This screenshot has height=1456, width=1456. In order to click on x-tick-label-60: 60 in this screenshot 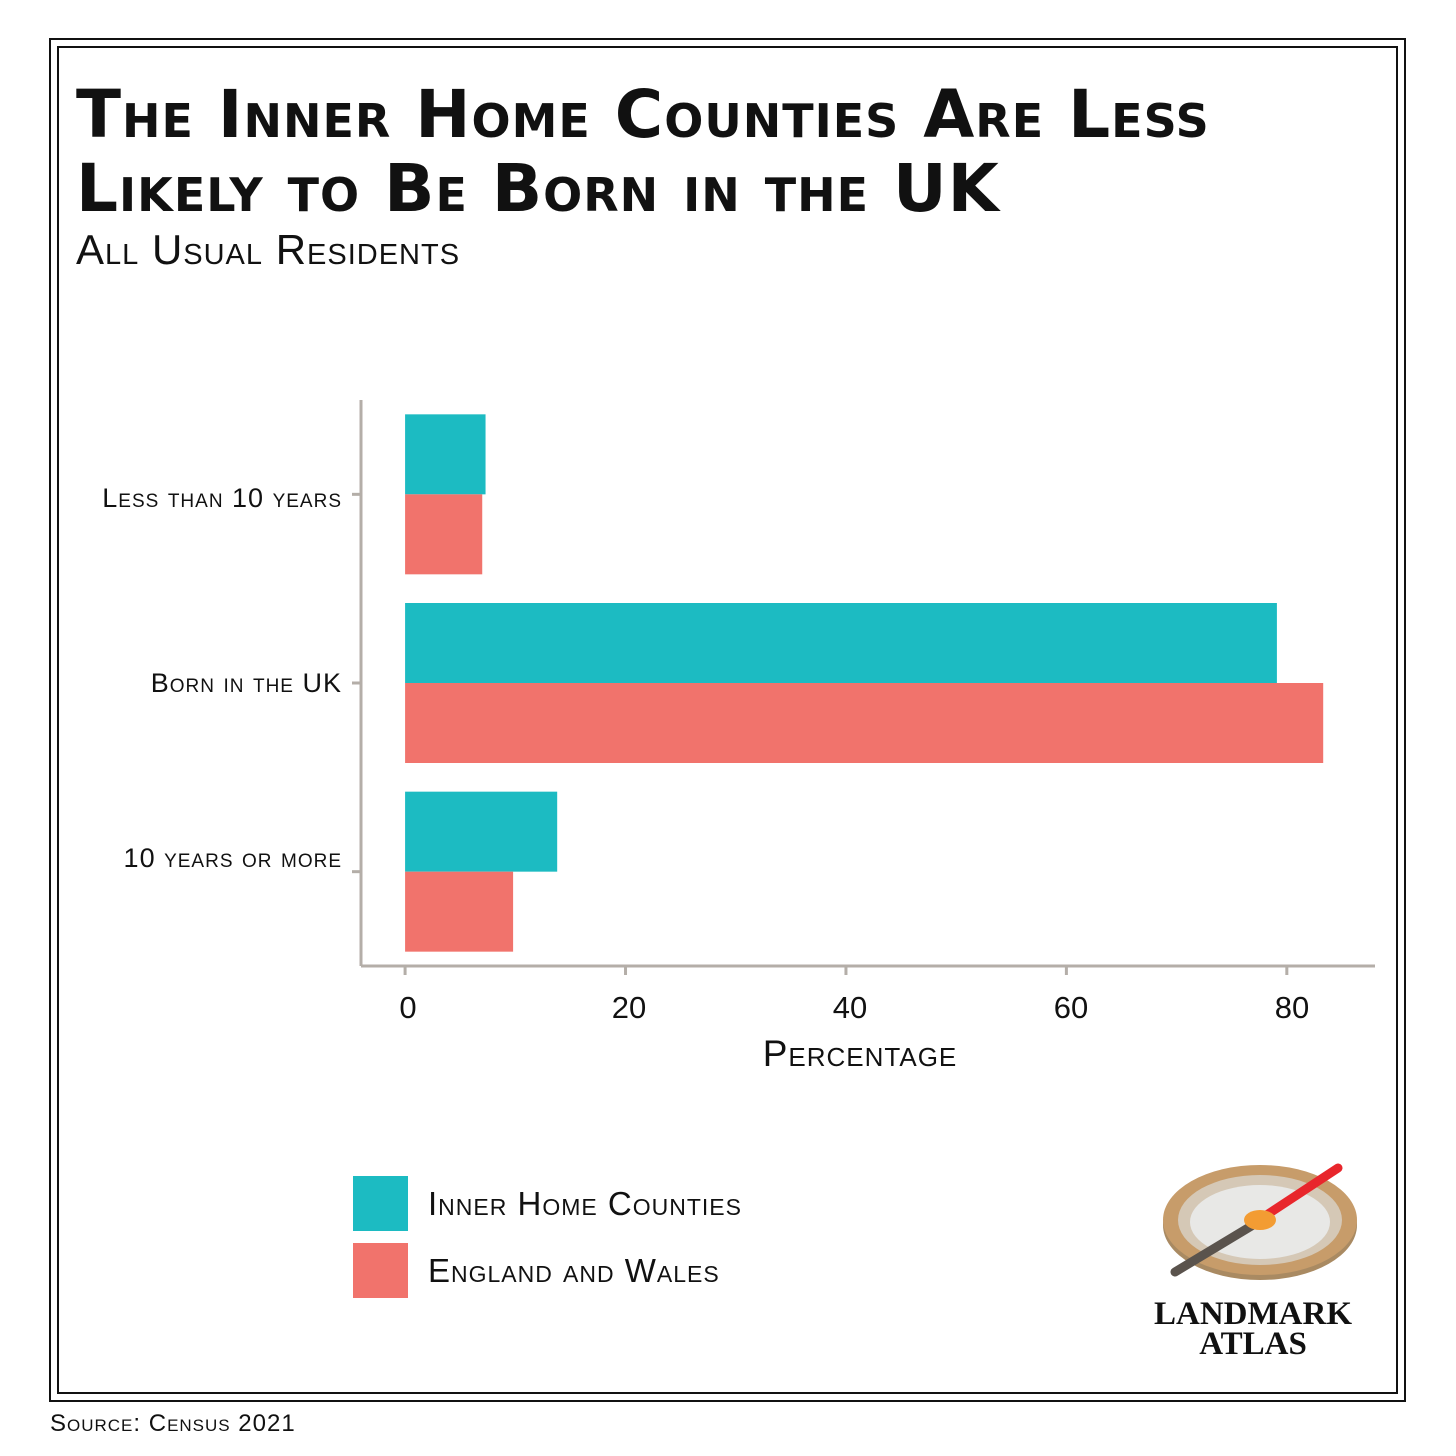, I will do `click(1071, 1007)`.